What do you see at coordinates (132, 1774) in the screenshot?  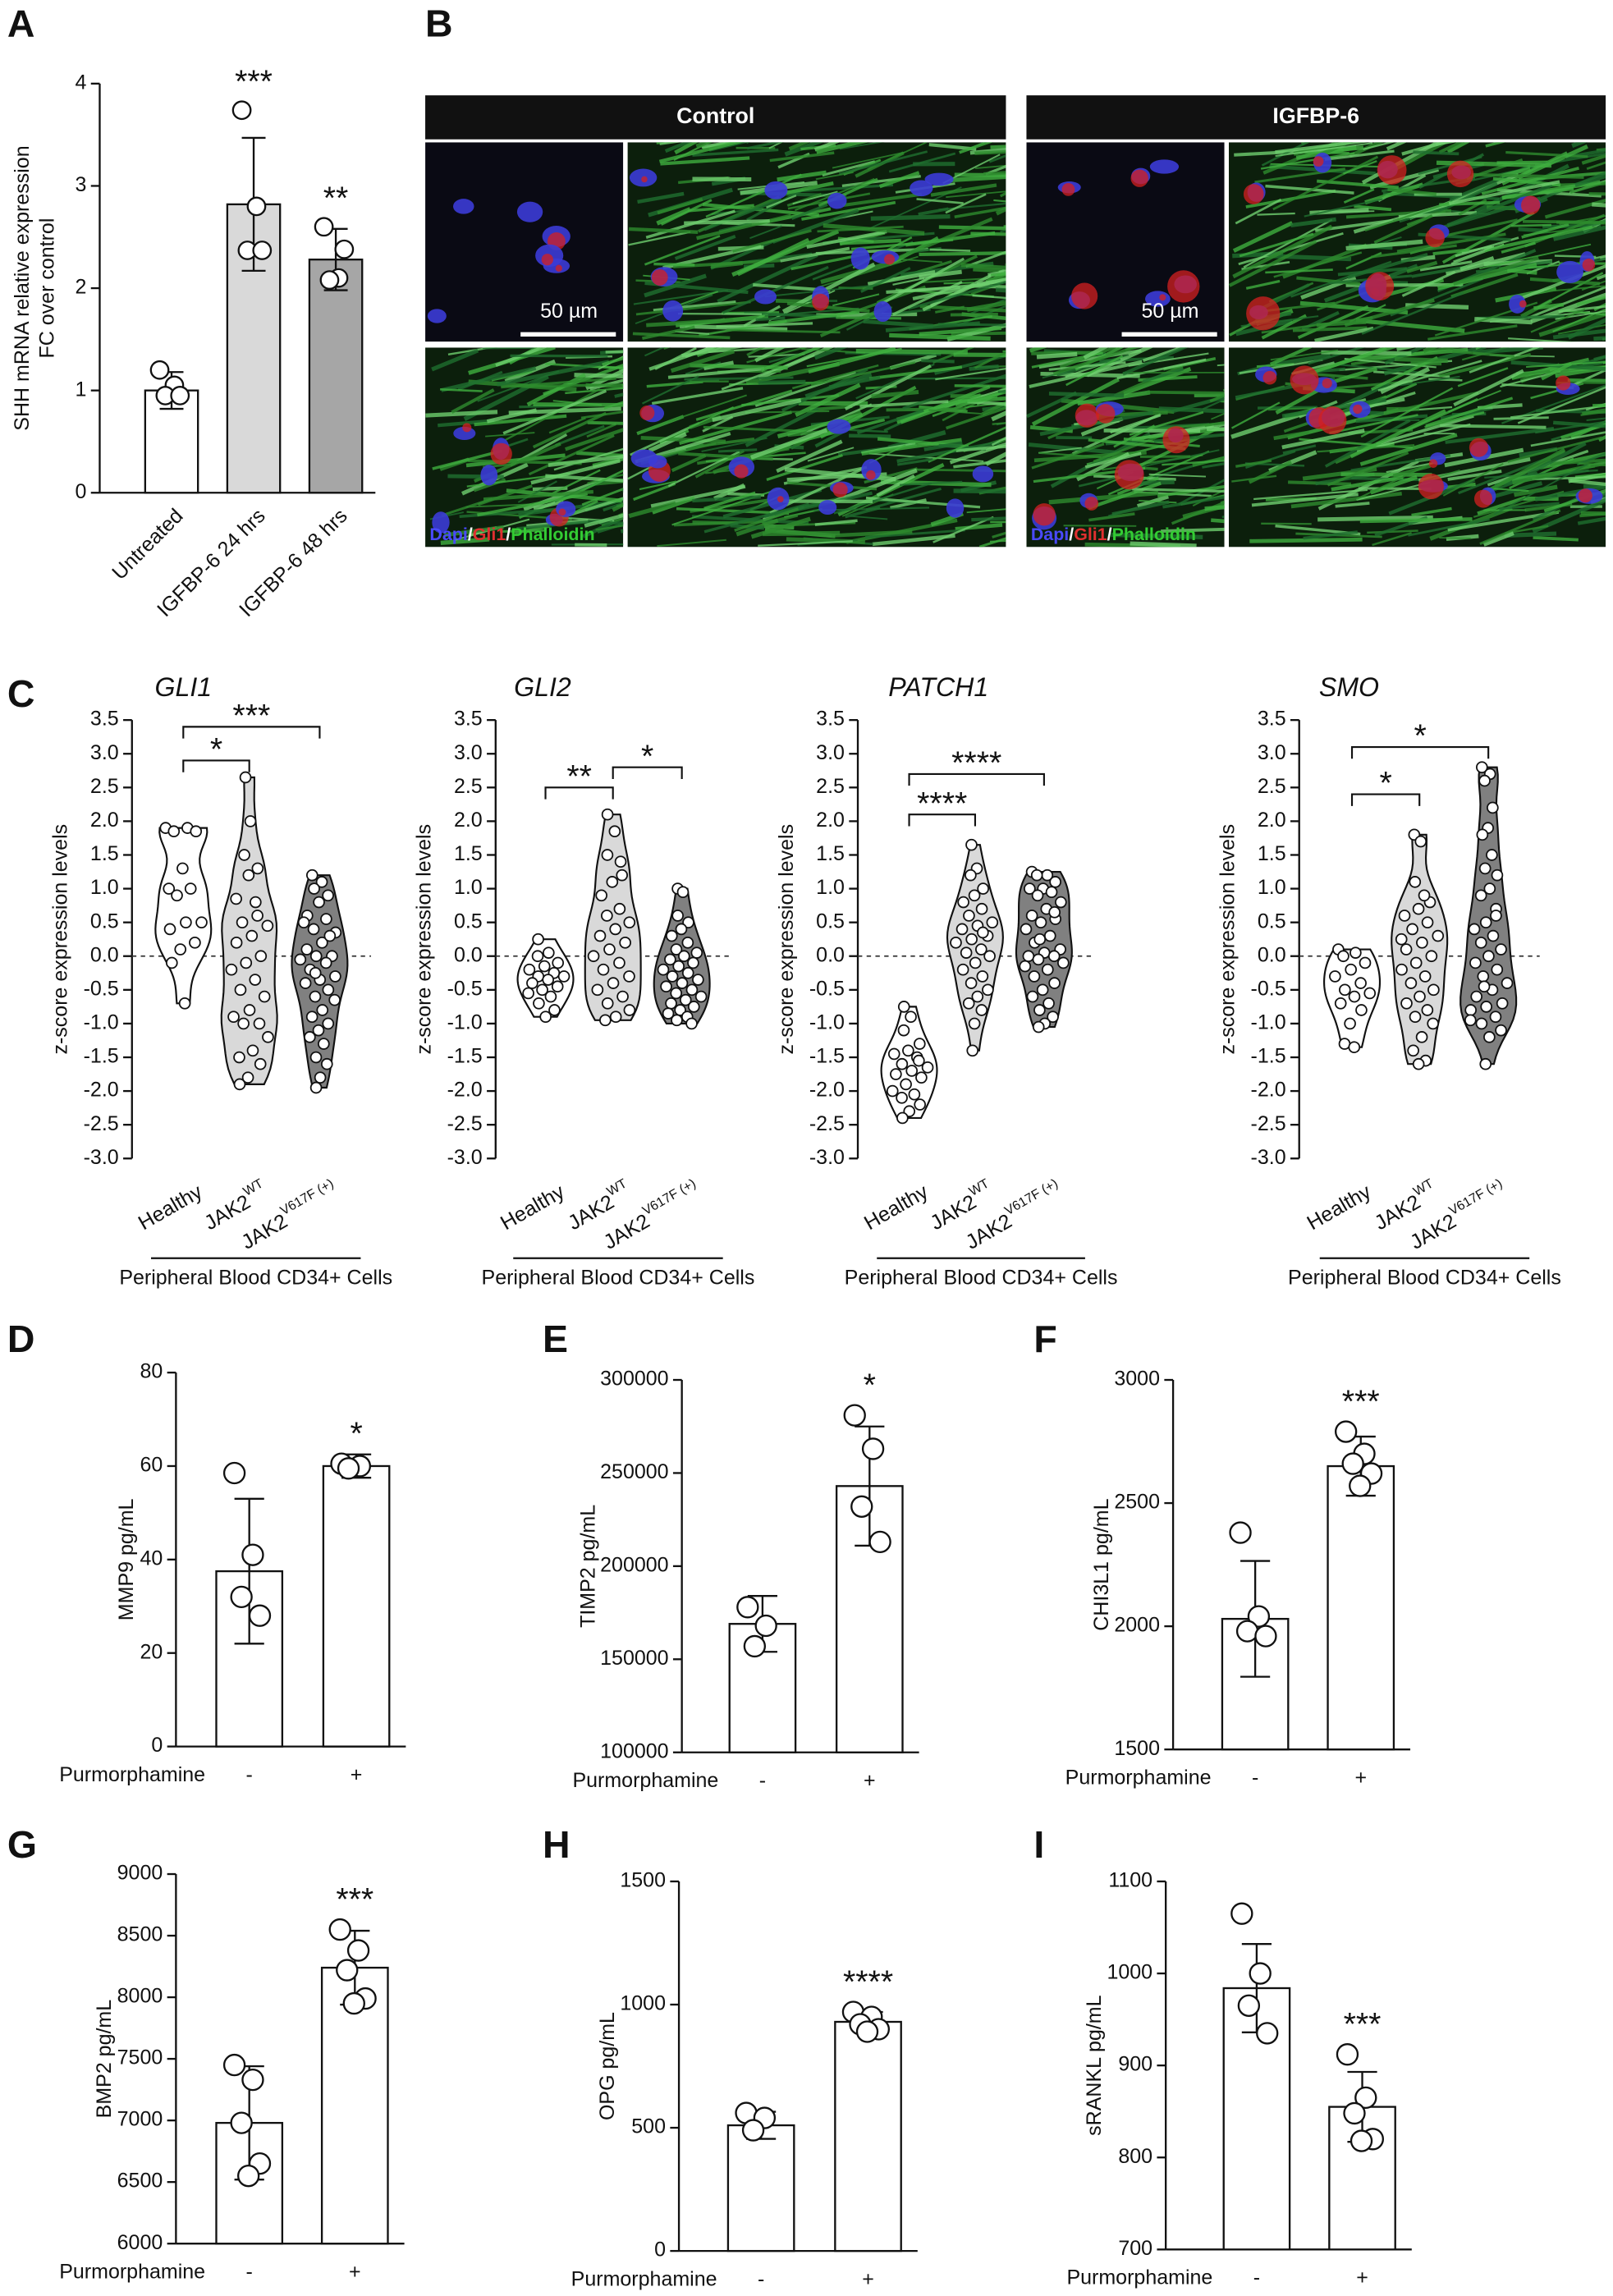 I see `x-axis-label: Purmorphamine` at bounding box center [132, 1774].